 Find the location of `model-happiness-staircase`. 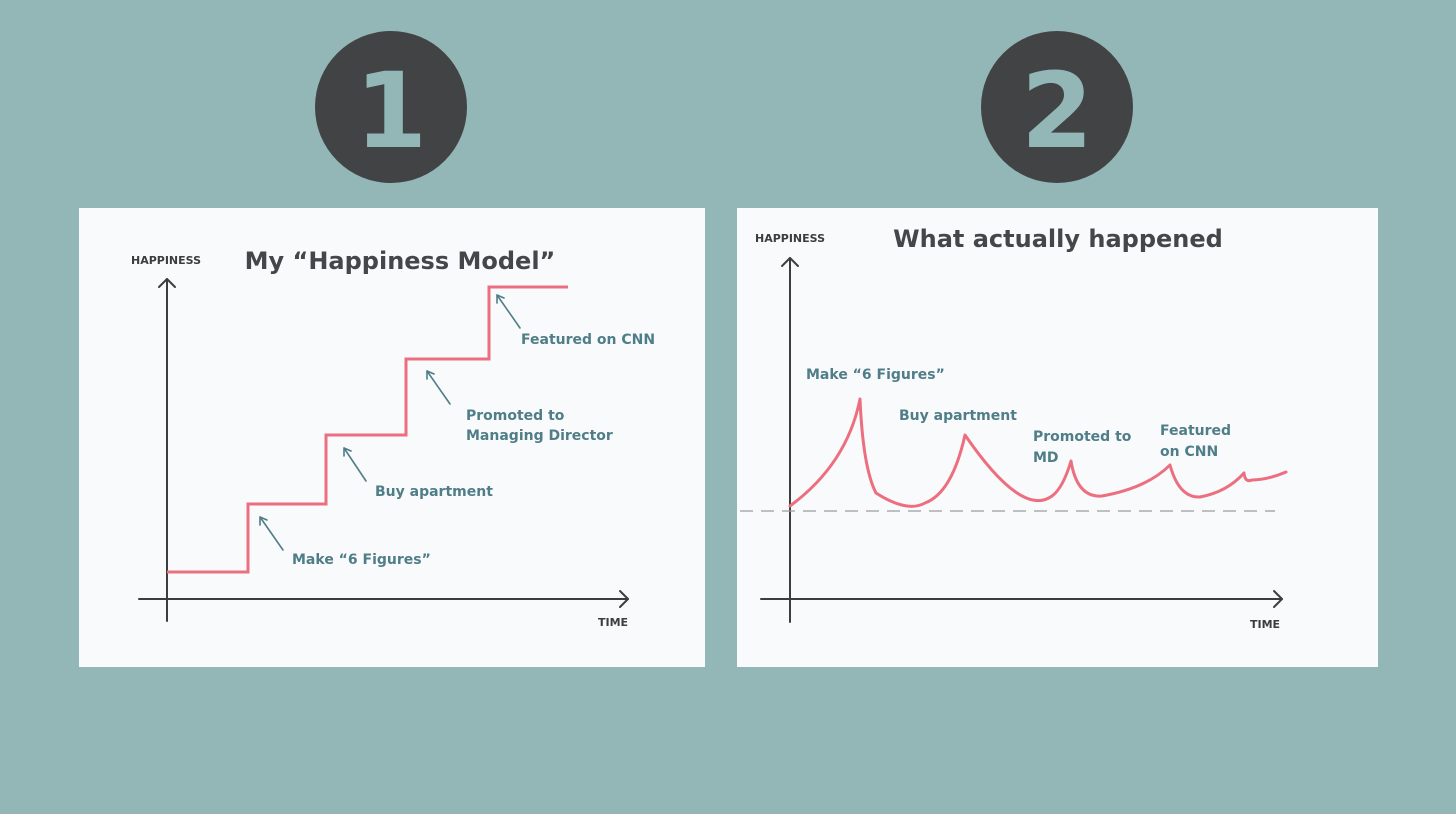

model-happiness-staircase is located at coordinates (367, 429).